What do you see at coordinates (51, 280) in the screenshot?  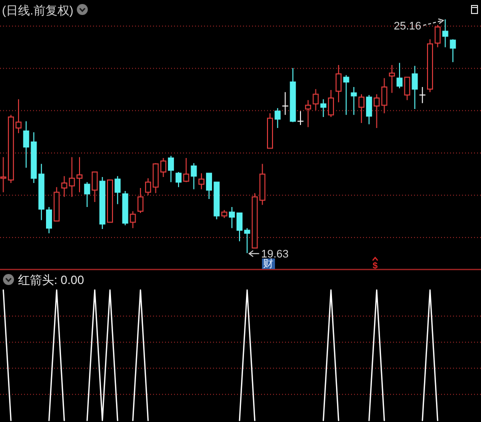 I see `chart-title: 红箭头: 0.00` at bounding box center [51, 280].